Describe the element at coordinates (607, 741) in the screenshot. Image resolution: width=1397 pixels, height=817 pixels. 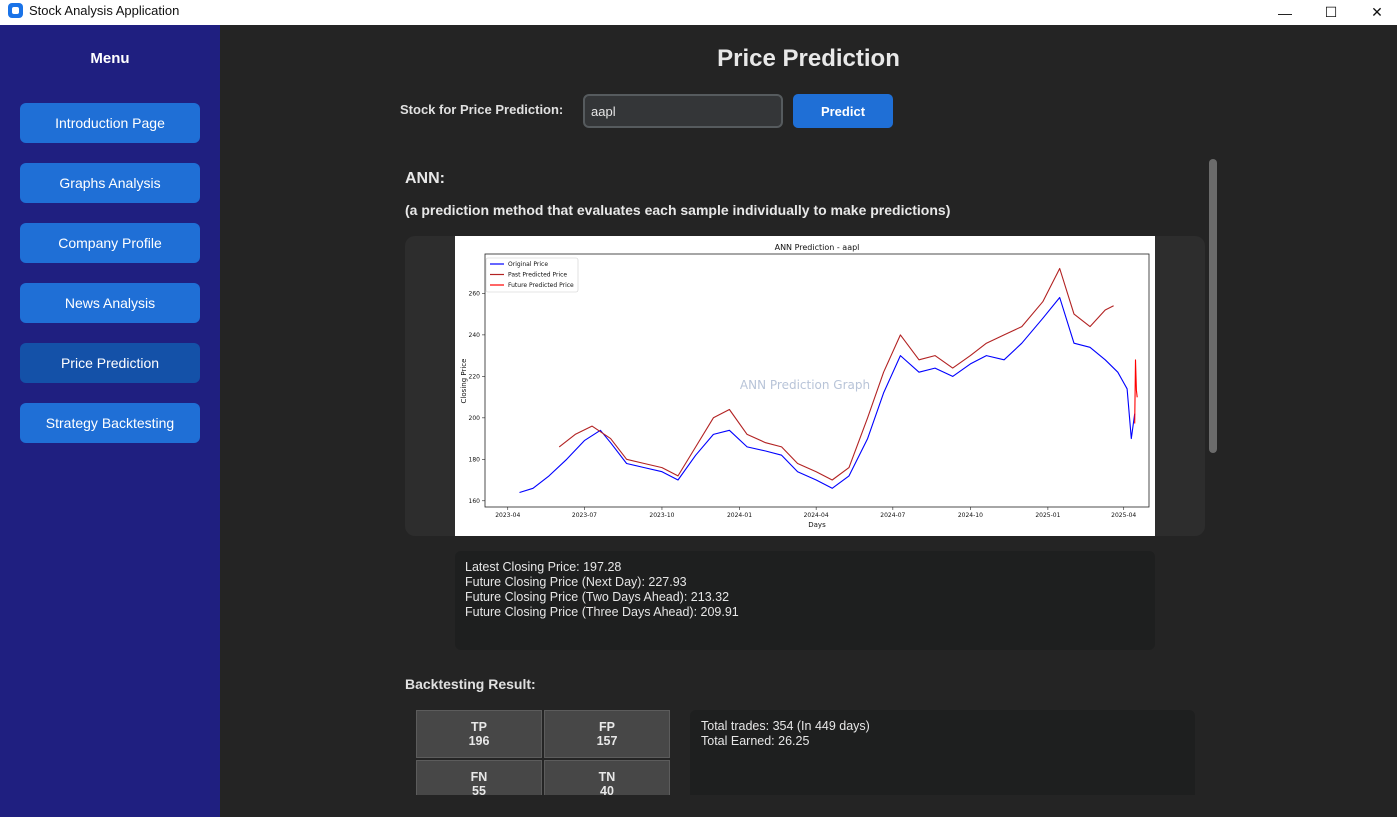
I see `fp-value: 157` at that location.